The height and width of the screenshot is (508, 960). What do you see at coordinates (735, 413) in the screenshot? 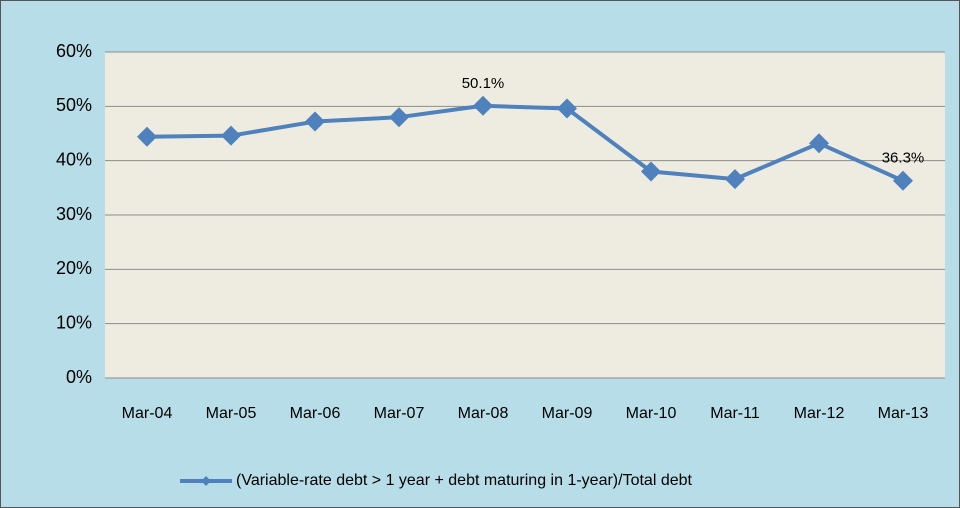
I see `x-tick-label: Mar-11` at bounding box center [735, 413].